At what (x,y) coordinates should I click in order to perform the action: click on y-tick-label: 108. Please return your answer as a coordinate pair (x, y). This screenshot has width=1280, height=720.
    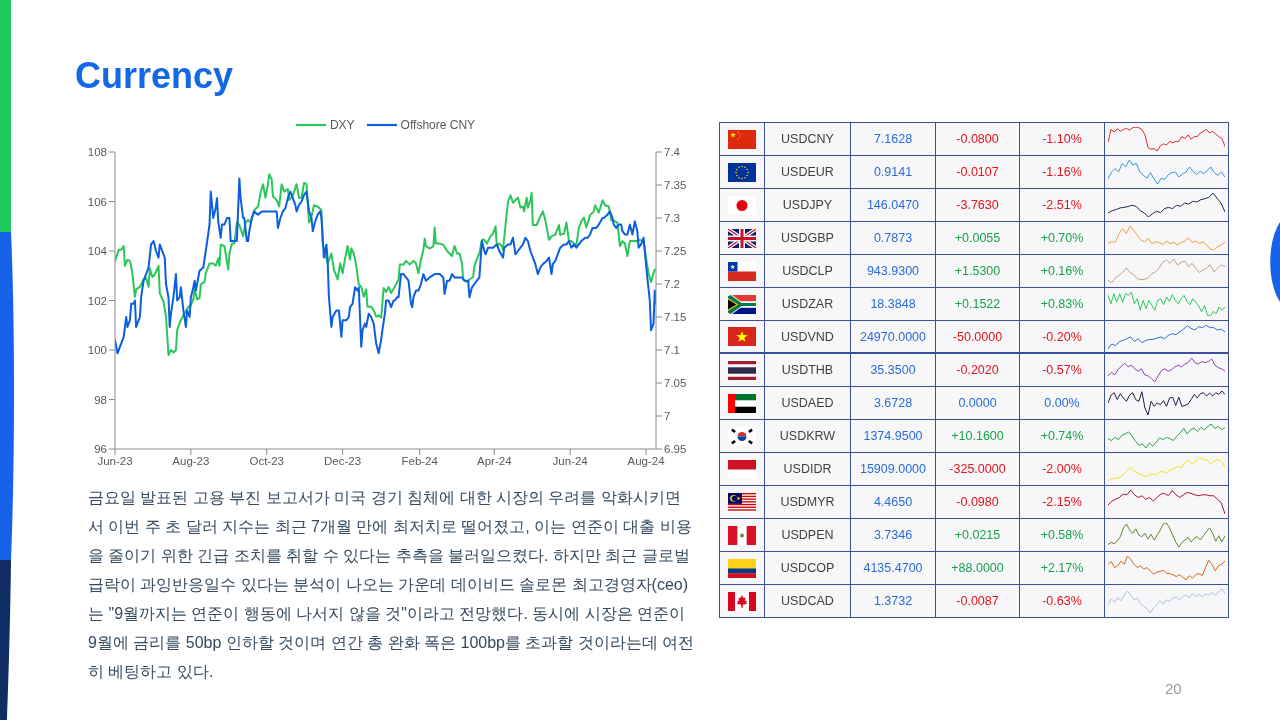
    Looking at the image, I should click on (97, 152).